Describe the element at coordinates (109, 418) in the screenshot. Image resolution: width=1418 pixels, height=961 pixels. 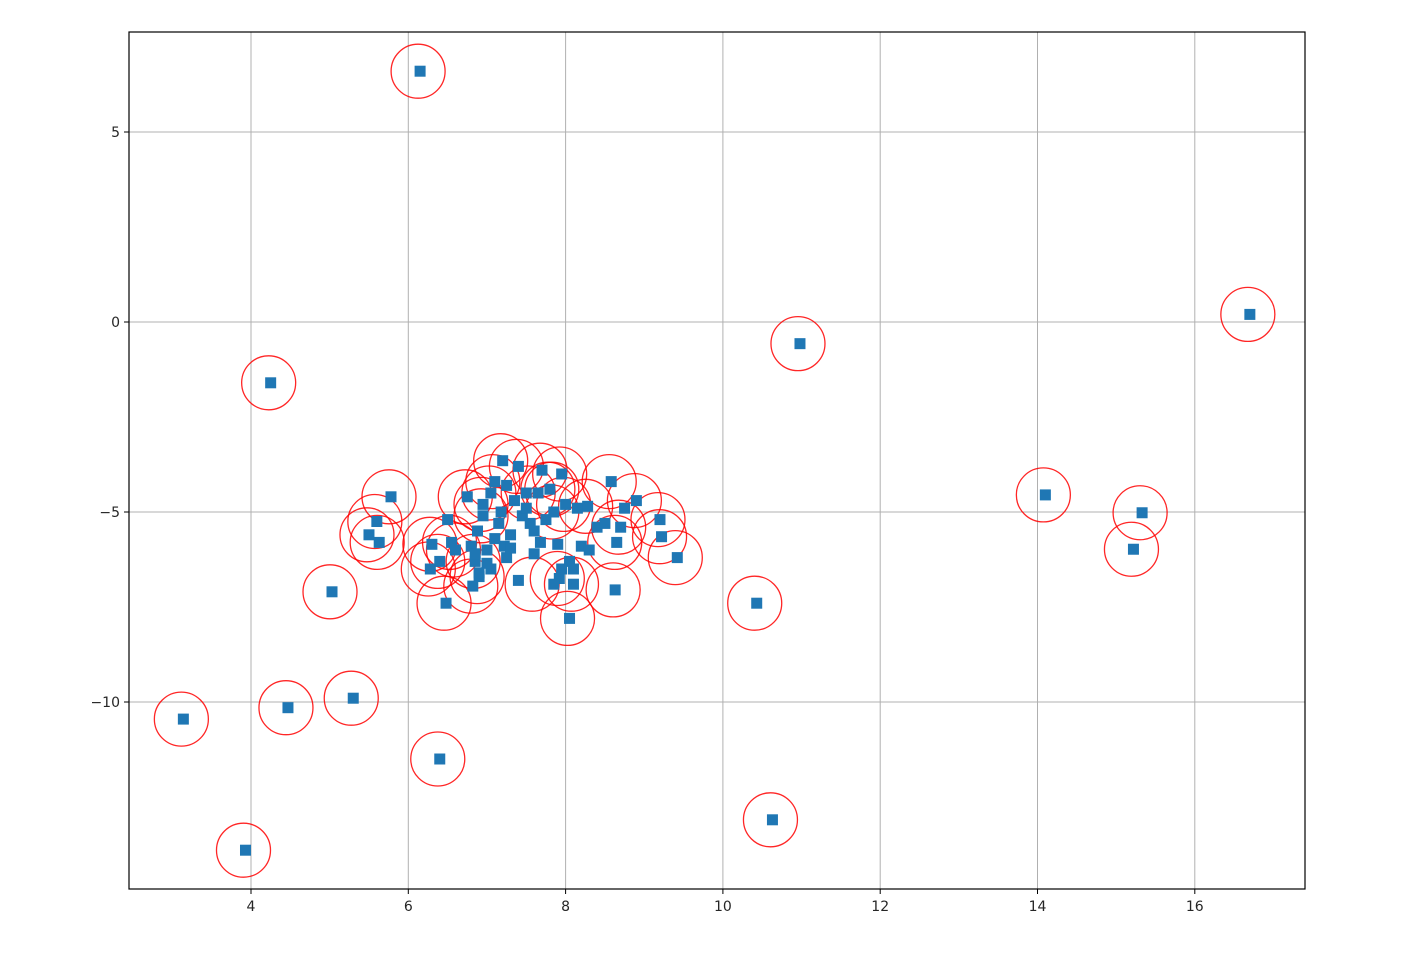
I see `y-axis-ticks: 5 0 −5 −10` at that location.